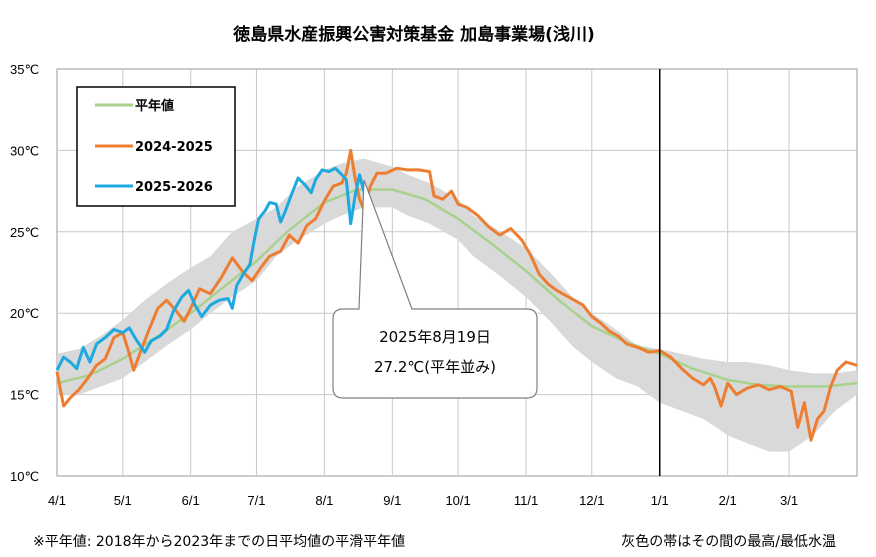  Describe the element at coordinates (392, 500) in the screenshot. I see `x-tick-label: 9/1` at that location.